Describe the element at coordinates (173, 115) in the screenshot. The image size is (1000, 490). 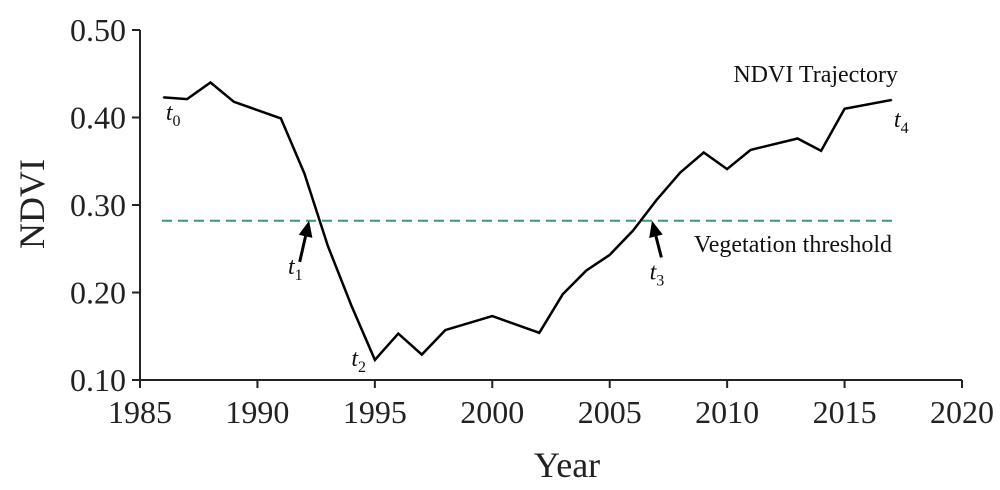
I see `point-label-t0: t0` at that location.